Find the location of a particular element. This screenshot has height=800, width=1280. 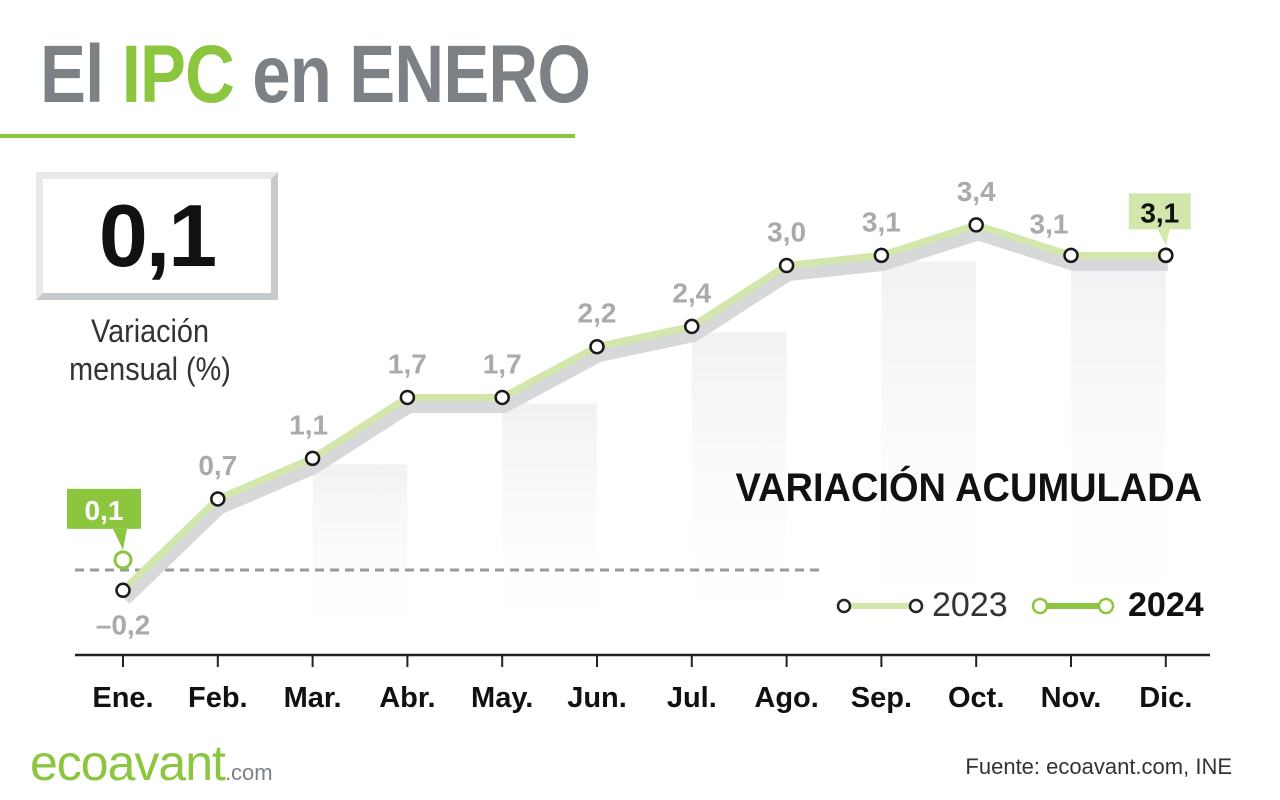

series-2023-value-label: 2,2 is located at coordinates (597, 313).